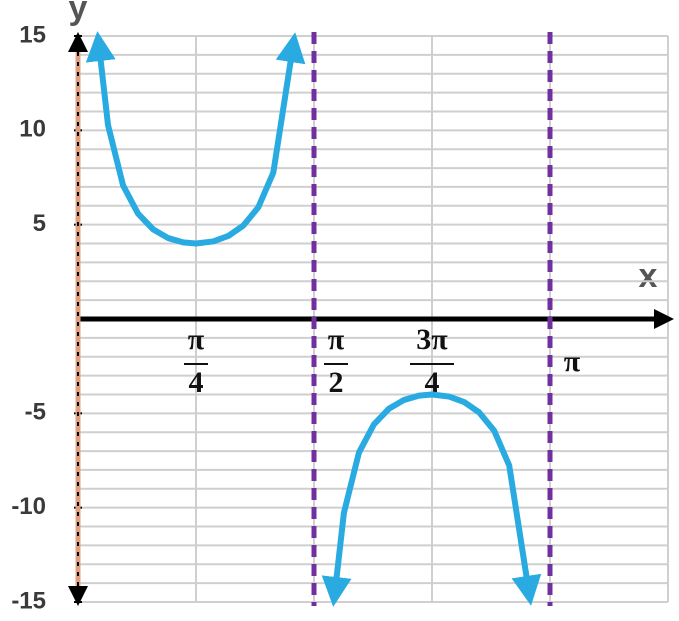  I want to click on y-axis-label: y, so click(78, 13).